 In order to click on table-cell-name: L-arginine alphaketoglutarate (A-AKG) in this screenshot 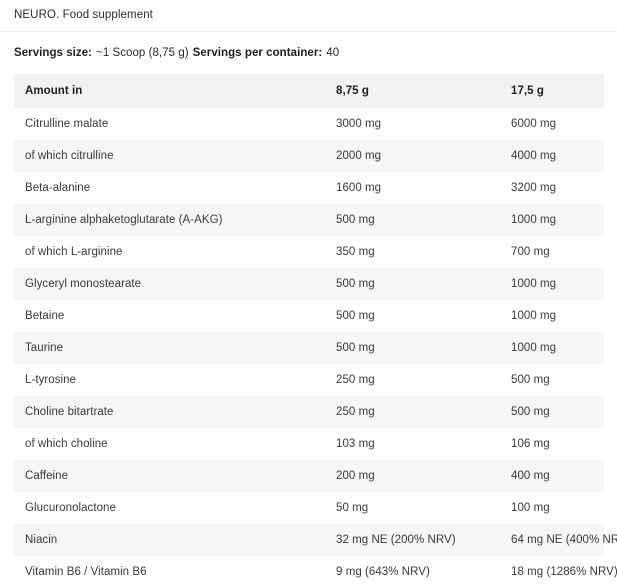, I will do `click(169, 220)`.